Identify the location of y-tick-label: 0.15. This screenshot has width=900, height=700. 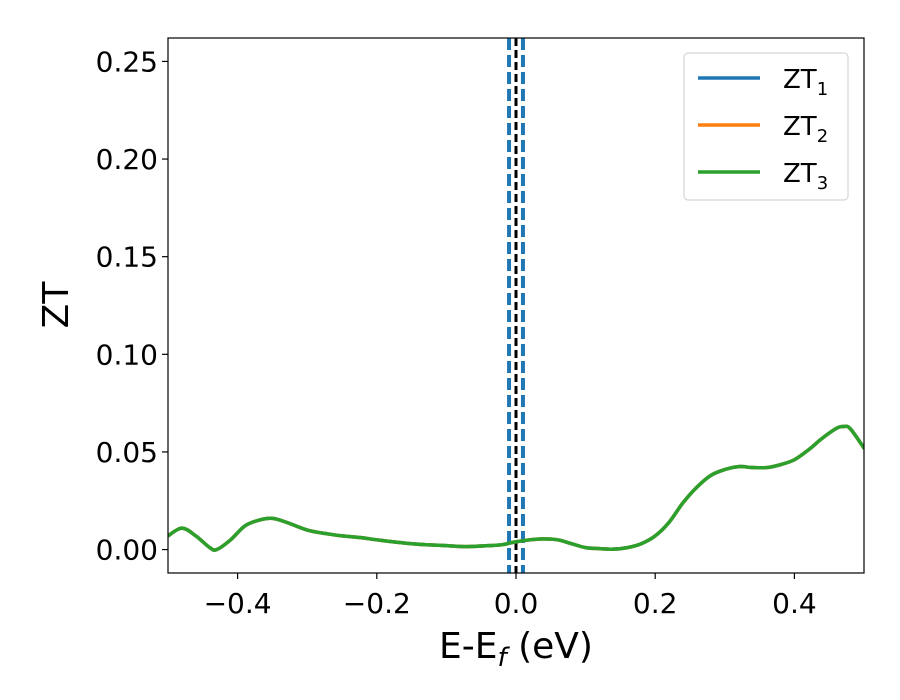
(127, 257).